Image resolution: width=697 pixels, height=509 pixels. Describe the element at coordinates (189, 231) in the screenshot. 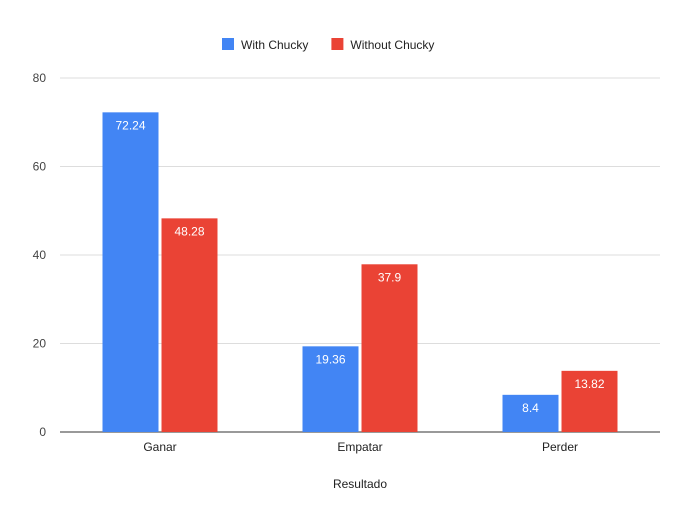

I see `data-label: 48.28` at that location.